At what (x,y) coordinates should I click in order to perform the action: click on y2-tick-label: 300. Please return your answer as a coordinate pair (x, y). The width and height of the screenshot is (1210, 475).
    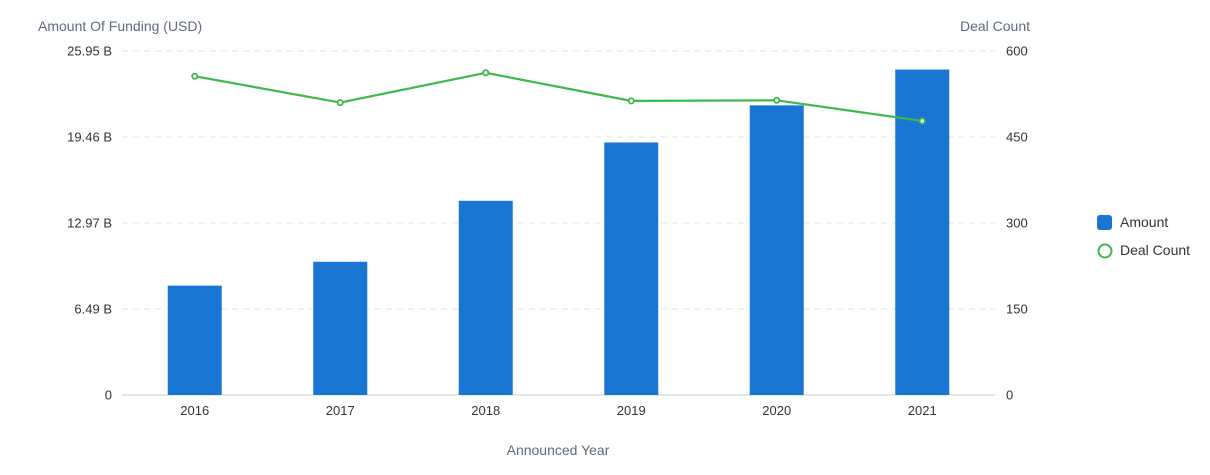
    Looking at the image, I should click on (1017, 223).